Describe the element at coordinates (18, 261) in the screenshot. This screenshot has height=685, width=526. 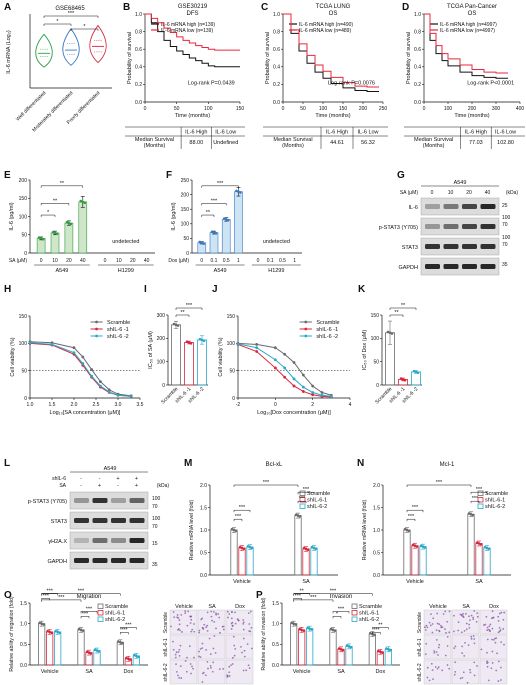
I see `x-parameter-label: SA (μM)` at that location.